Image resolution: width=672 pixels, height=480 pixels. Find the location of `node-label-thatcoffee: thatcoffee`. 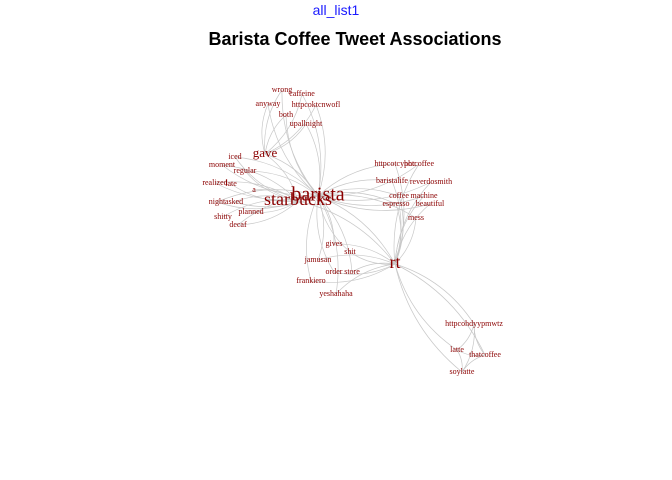

node-label-thatcoffee: thatcoffee is located at coordinates (485, 354).